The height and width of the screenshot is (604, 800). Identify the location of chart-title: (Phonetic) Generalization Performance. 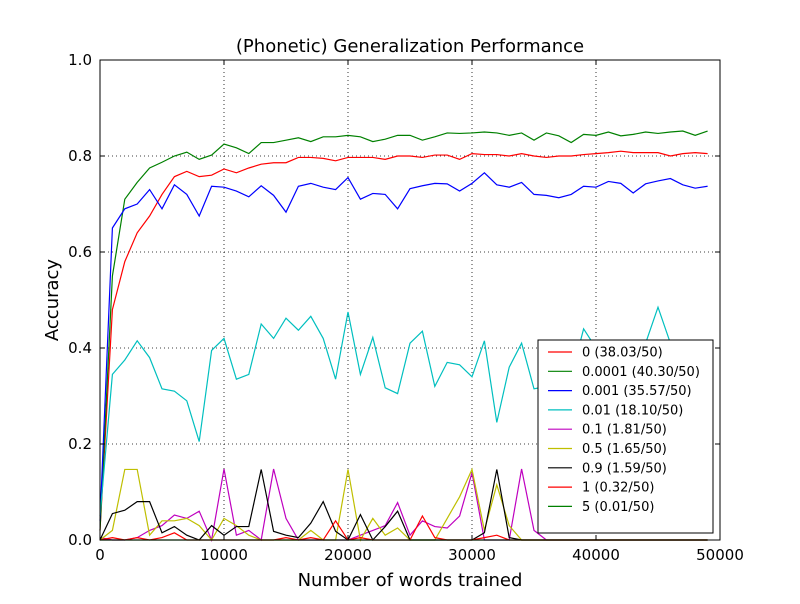
(410, 46).